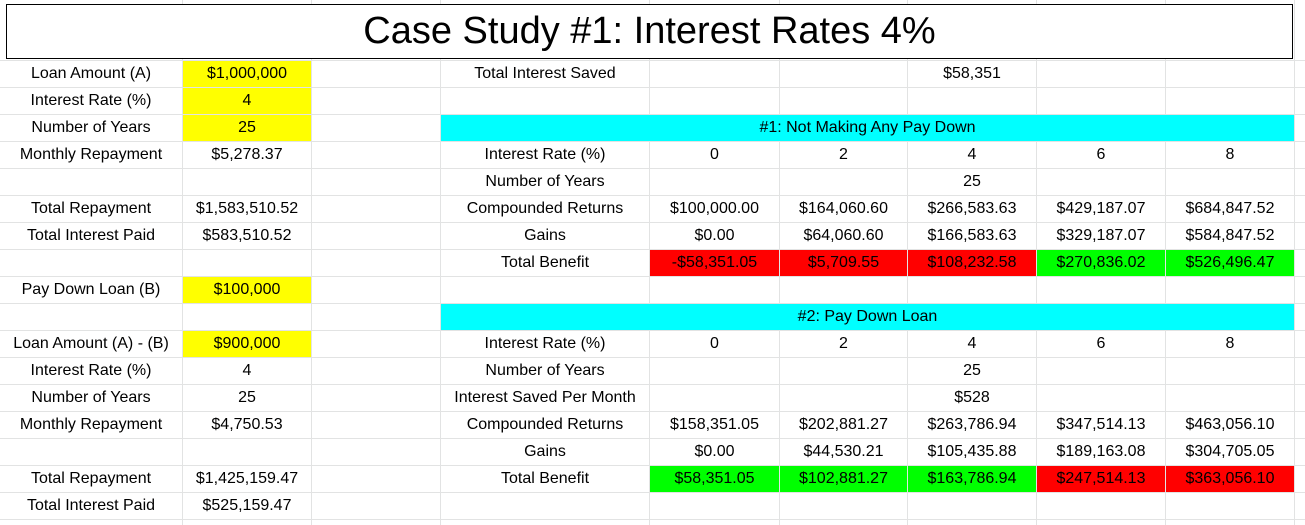 This screenshot has width=1305, height=525. Describe the element at coordinates (972, 181) in the screenshot. I see `section1-years-value: 25` at that location.